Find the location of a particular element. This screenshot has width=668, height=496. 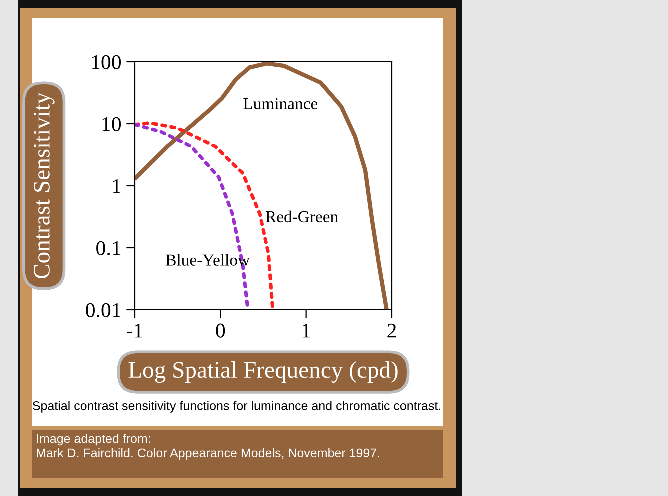

x-tick-label: -1 is located at coordinates (134, 331).